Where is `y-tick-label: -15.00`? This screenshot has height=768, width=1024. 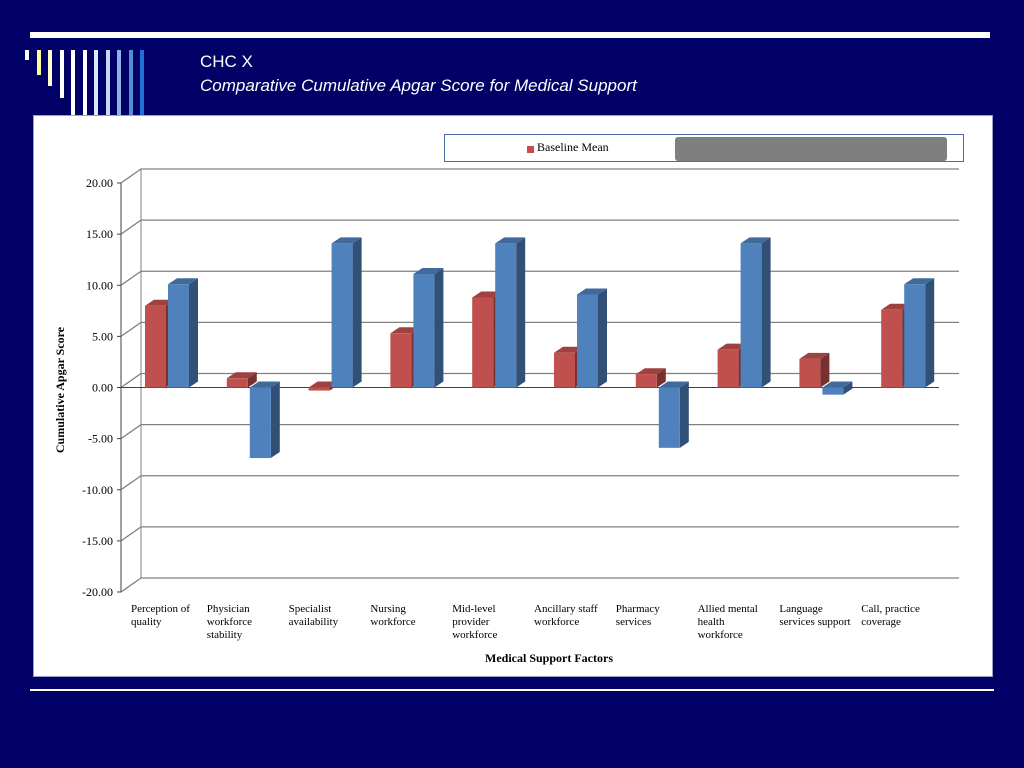 y-tick-label: -15.00 is located at coordinates (97, 541).